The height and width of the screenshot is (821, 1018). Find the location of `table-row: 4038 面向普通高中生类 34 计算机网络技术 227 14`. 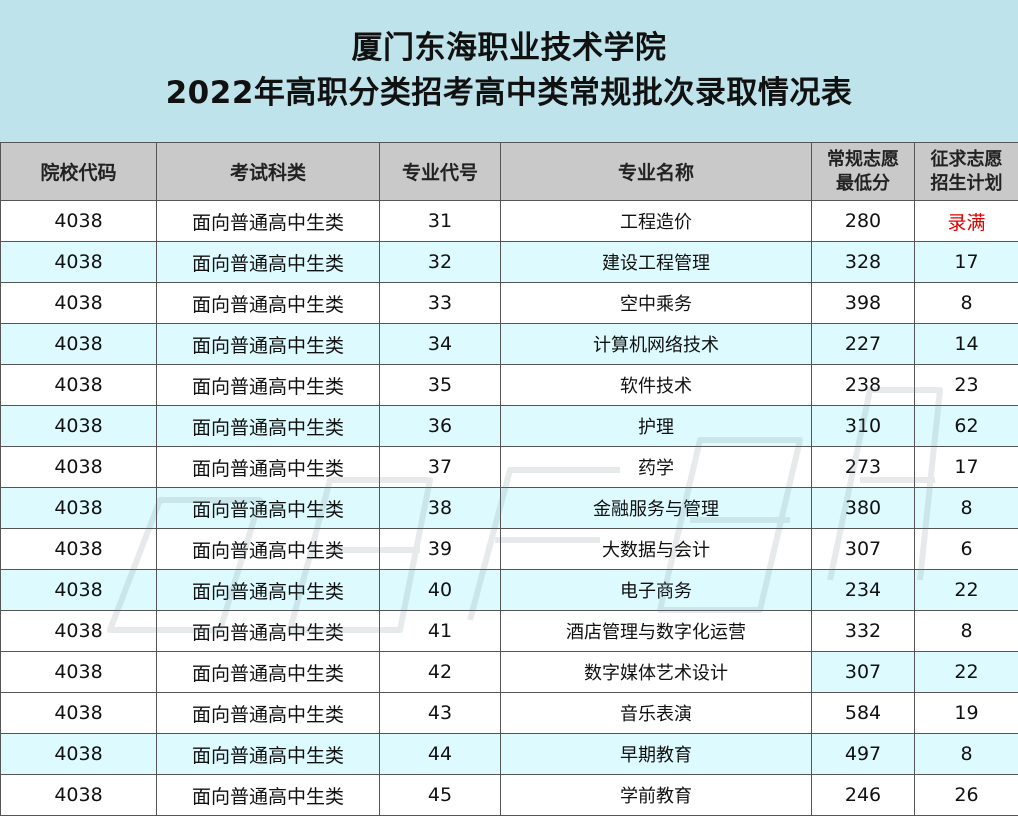

table-row: 4038 面向普通高中生类 34 计算机网络技术 227 14 is located at coordinates (509, 344).